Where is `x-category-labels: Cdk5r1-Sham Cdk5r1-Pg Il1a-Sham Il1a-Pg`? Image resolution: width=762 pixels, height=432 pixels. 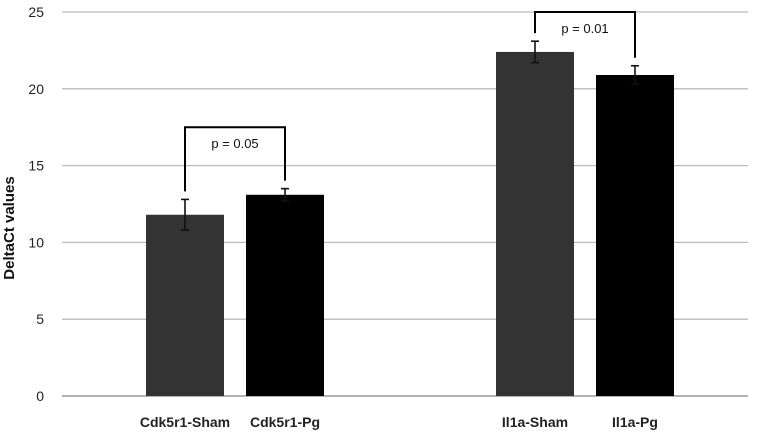
x-category-labels: Cdk5r1-Sham Cdk5r1-Pg Il1a-Sham Il1a-Pg is located at coordinates (399, 422).